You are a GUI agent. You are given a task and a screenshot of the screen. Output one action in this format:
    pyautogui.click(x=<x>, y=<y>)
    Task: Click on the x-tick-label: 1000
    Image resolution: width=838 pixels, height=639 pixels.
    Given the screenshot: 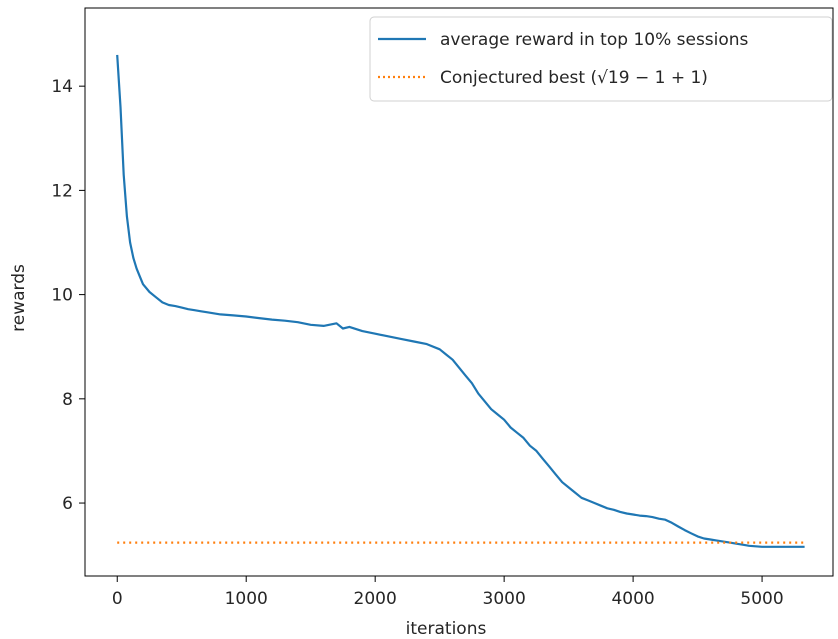 What is the action you would take?
    pyautogui.click(x=246, y=599)
    